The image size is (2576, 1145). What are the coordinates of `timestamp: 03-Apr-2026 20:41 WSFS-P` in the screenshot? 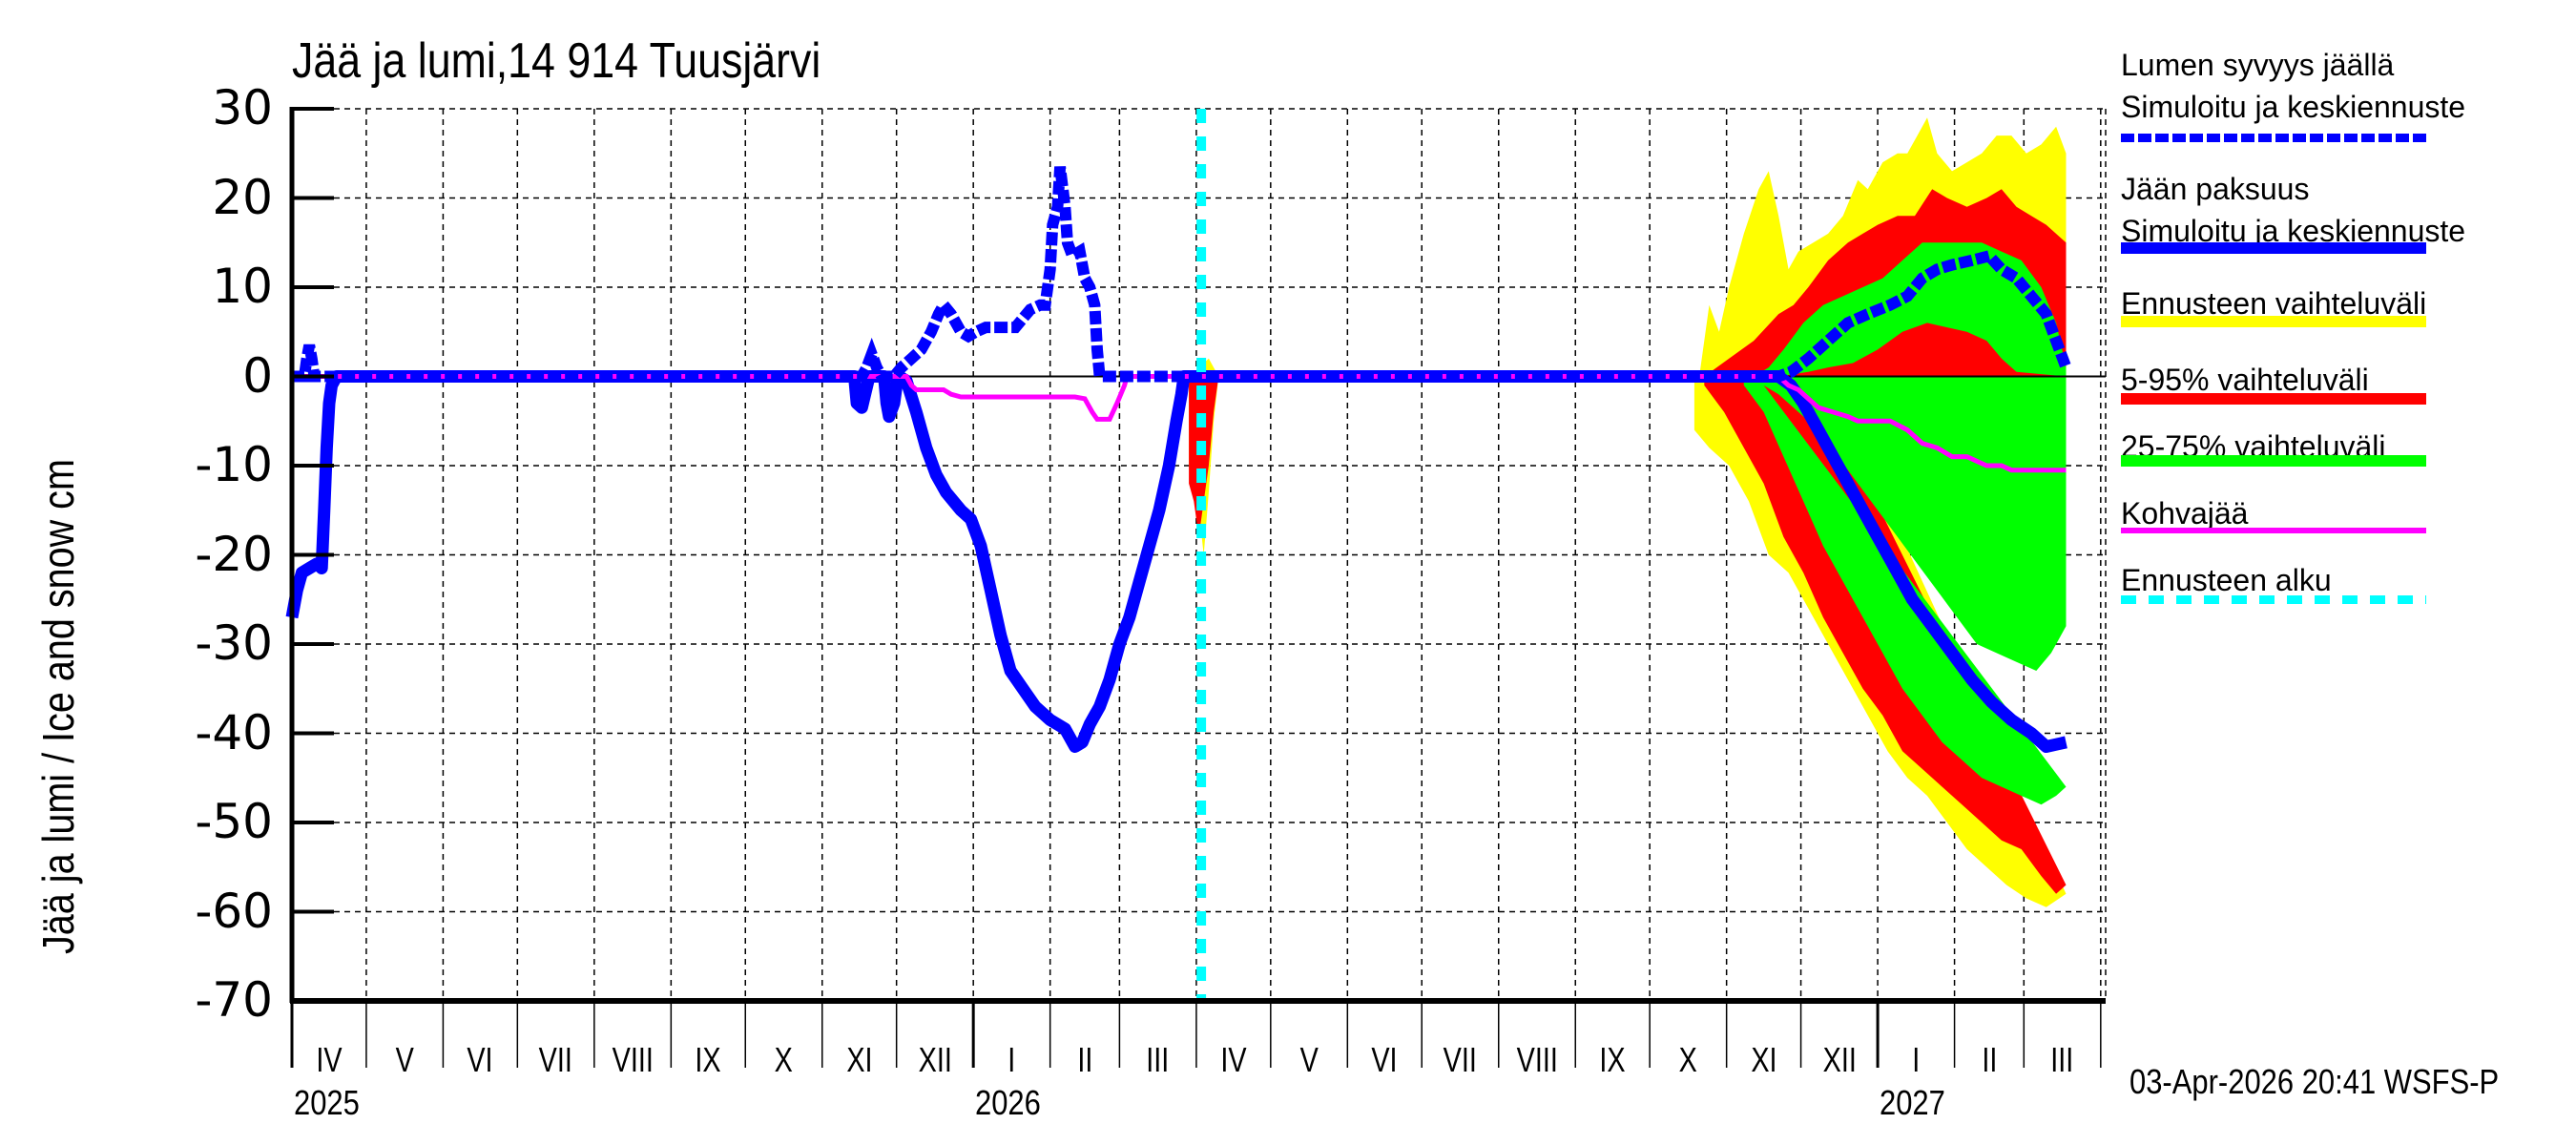 It's located at (2314, 1081).